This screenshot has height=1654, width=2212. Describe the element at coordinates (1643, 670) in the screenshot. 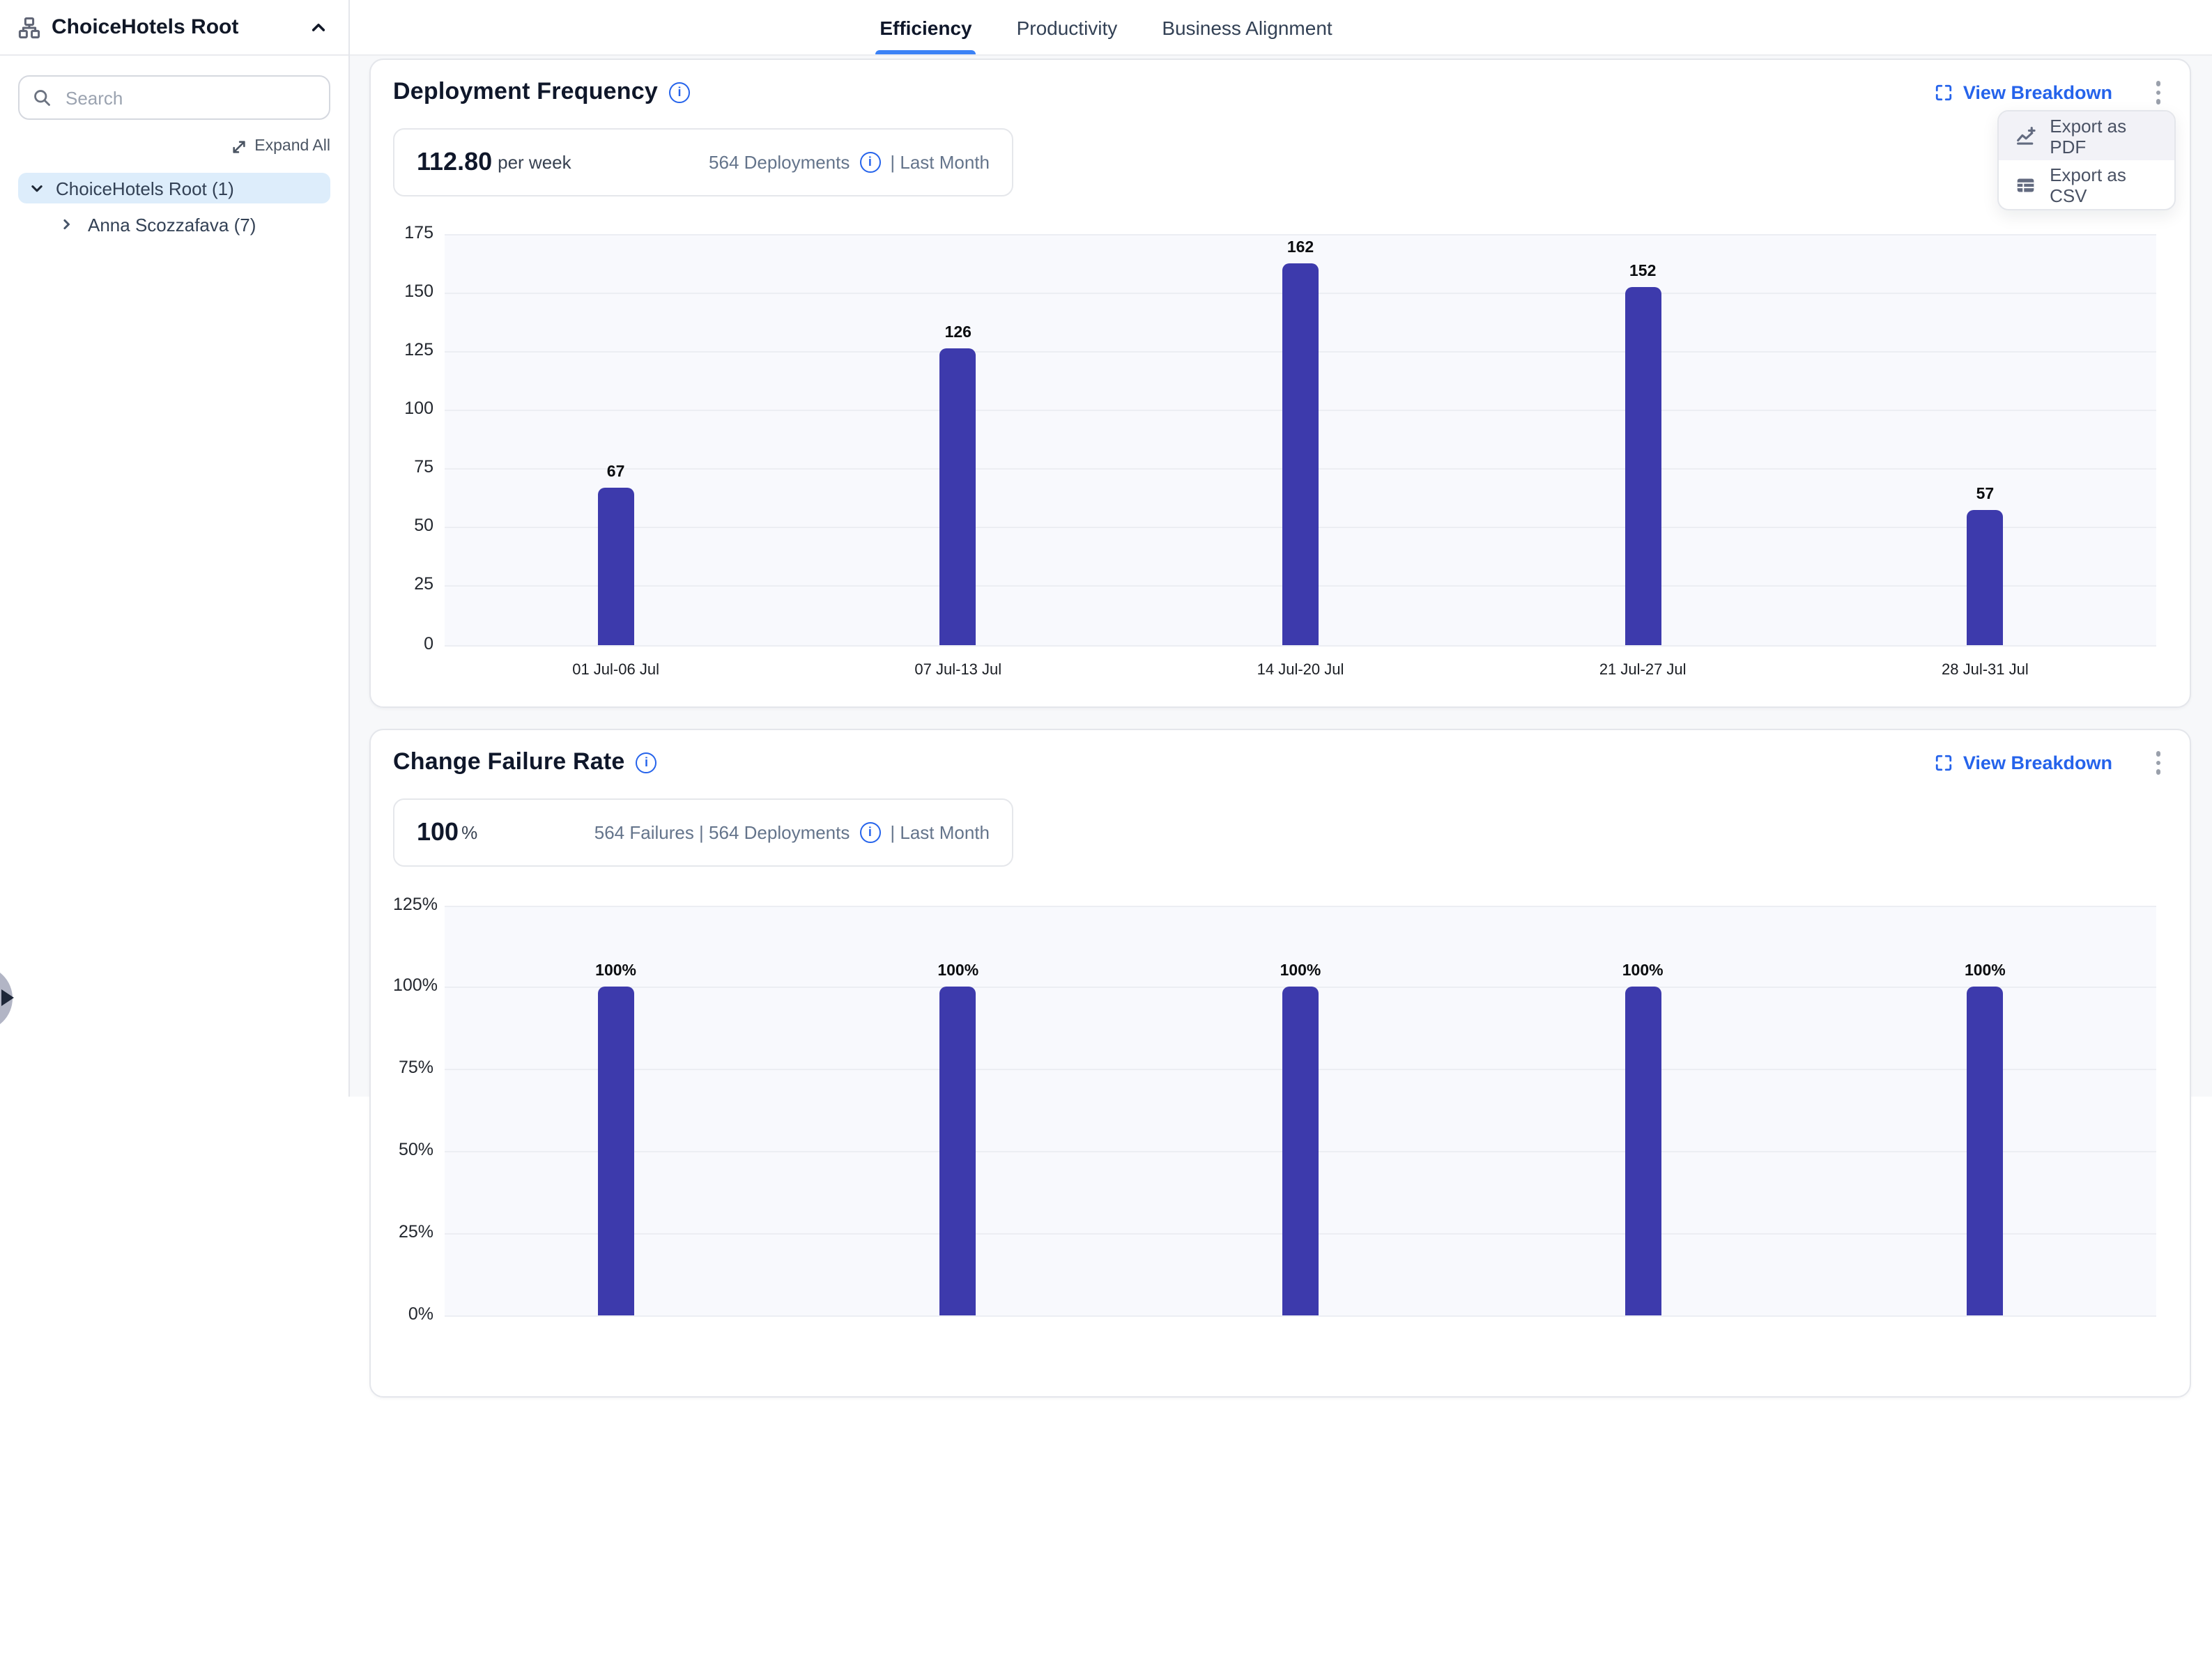

I see `x-tick-label: 21 Jul-27 Jul` at that location.